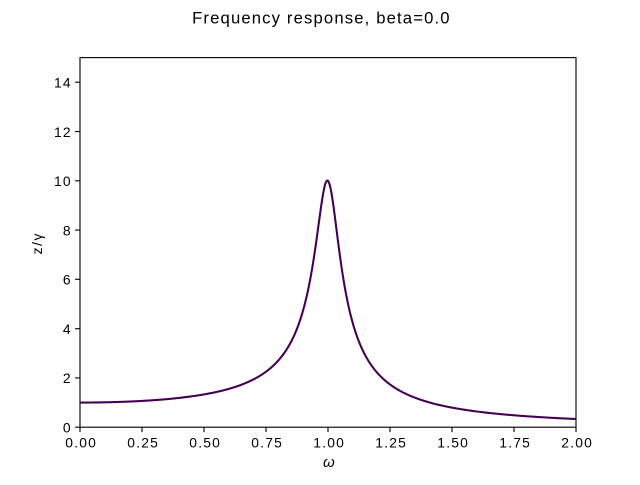 The height and width of the screenshot is (485, 640). I want to click on svg-text: 0, so click(67, 428).